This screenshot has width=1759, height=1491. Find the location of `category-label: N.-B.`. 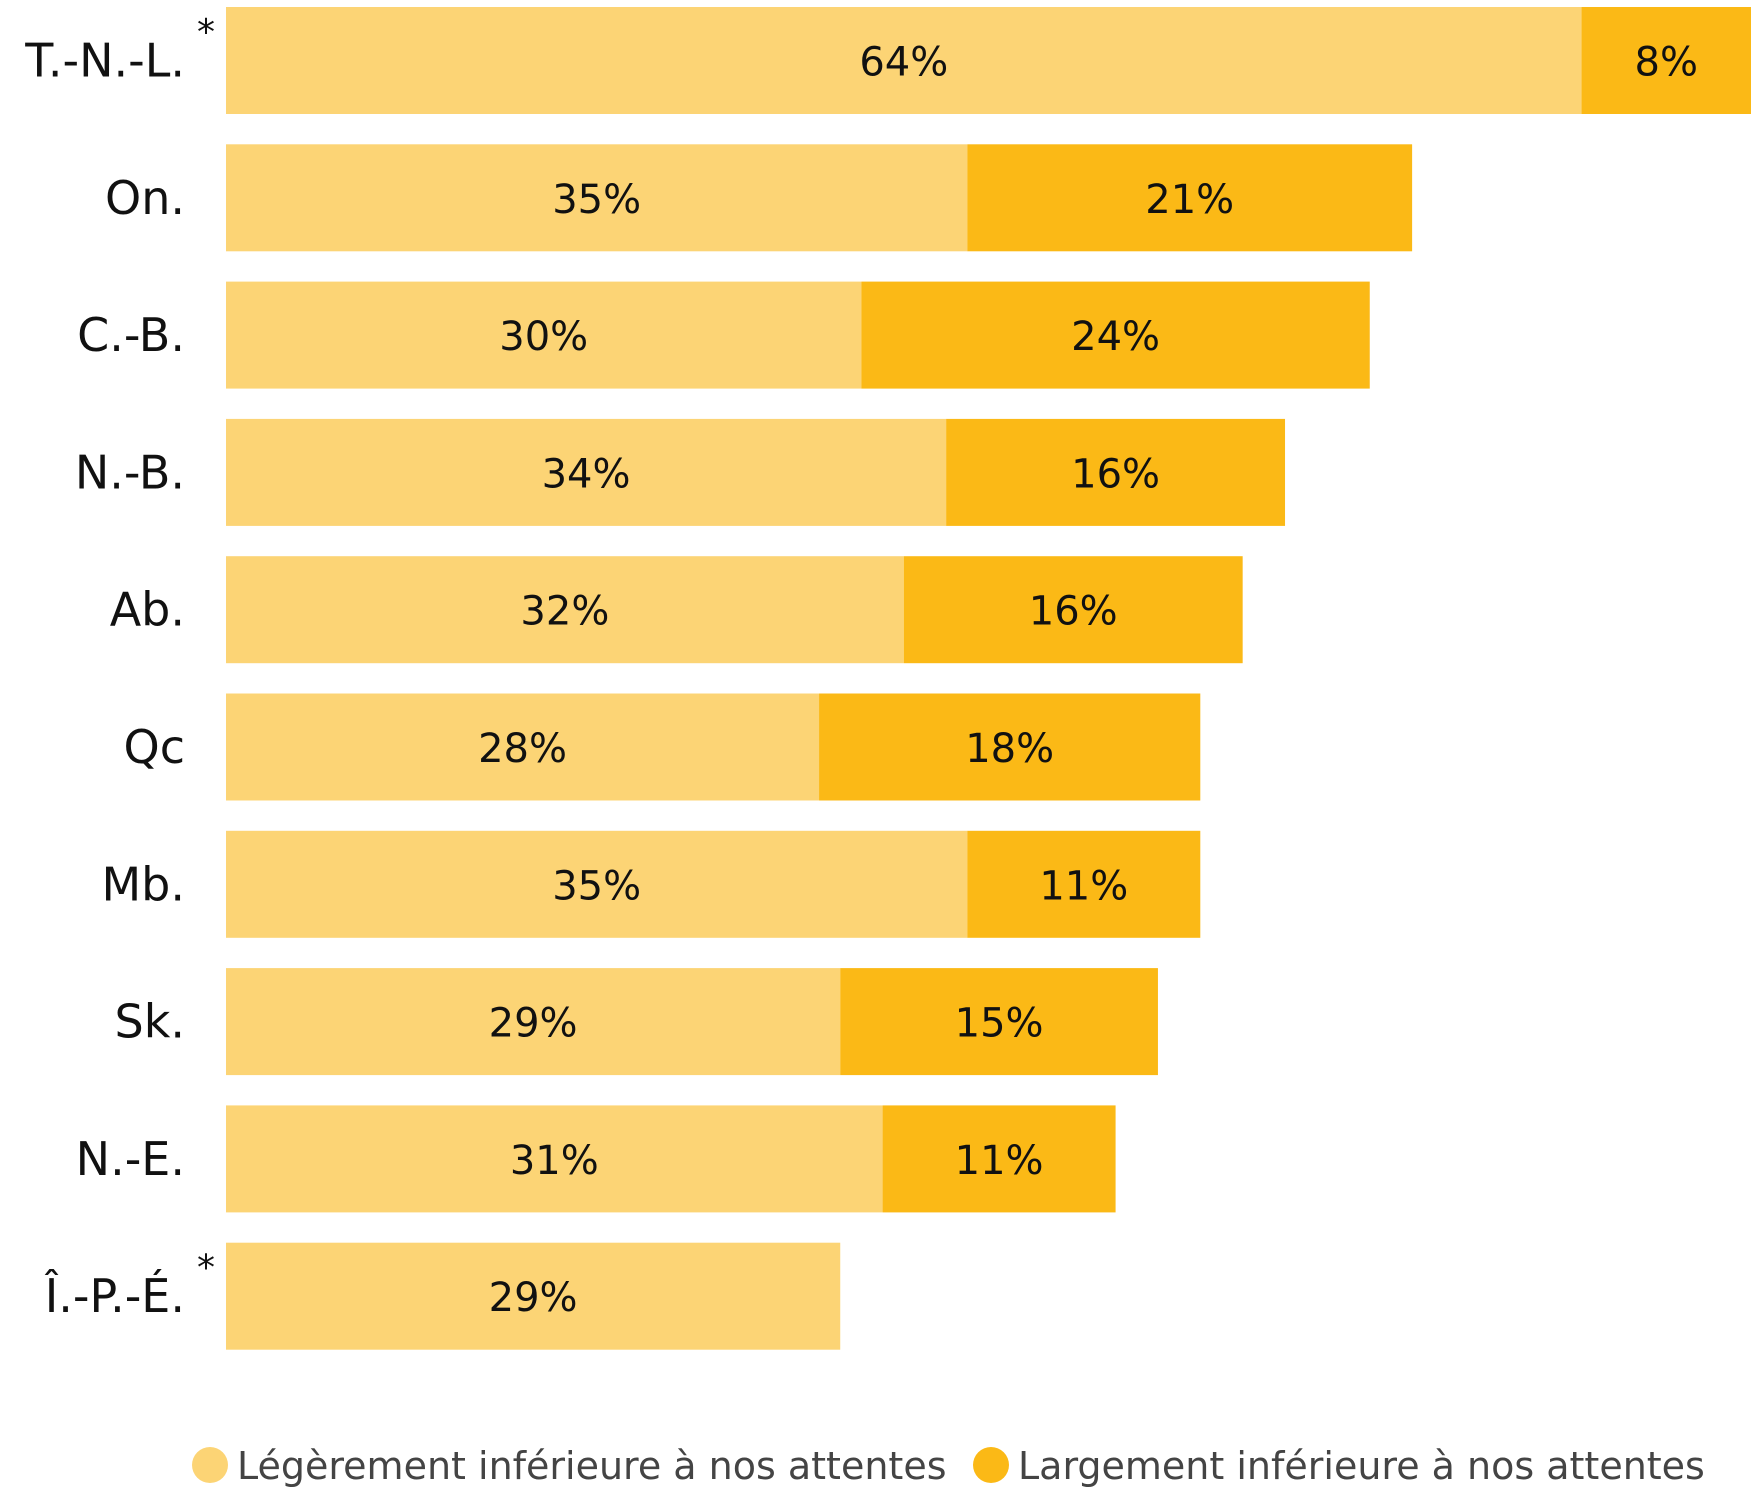

category-label: N.-B. is located at coordinates (130, 472).